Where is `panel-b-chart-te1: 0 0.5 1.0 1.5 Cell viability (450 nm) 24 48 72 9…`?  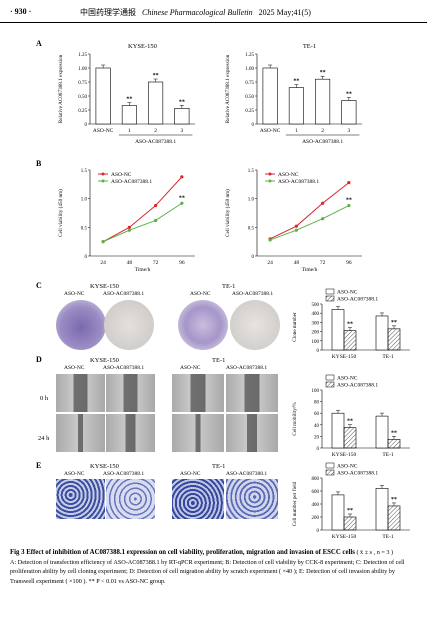 panel-b-chart-te1: 0 0.5 1.0 1.5 Cell viability (450 nm) 24 48 72 9… is located at coordinates (293, 221).